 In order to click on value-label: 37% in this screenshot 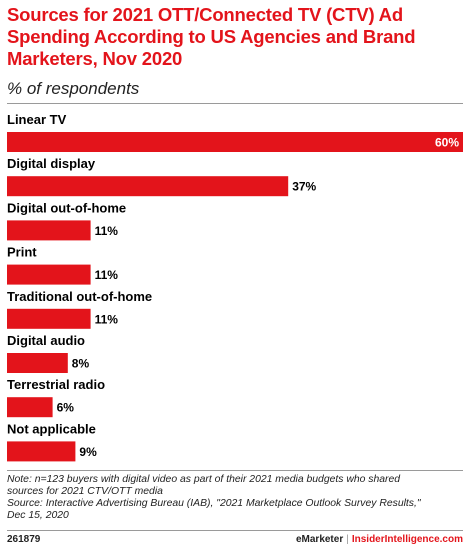, I will do `click(304, 187)`.